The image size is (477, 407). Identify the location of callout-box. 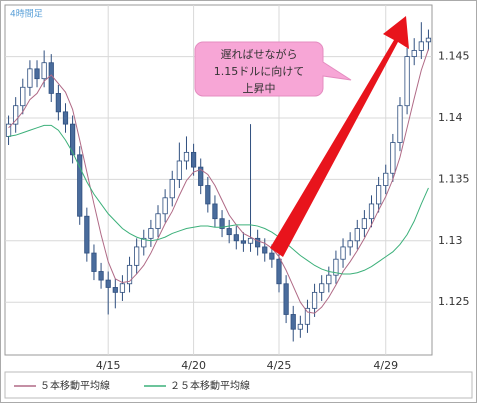
(273, 69).